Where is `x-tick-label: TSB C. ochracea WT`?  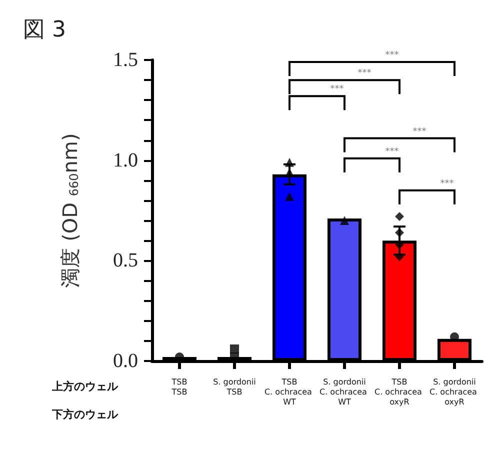
x-tick-label: TSB C. ochracea WT is located at coordinates (289, 392).